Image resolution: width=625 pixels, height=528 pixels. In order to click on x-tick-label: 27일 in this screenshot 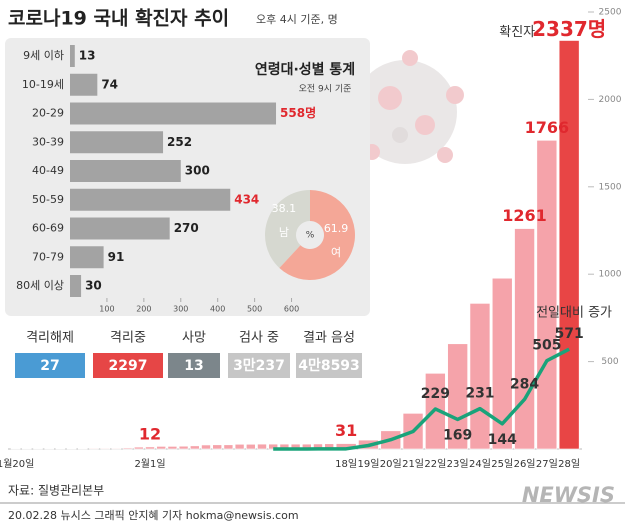, I will do `click(547, 464)`.